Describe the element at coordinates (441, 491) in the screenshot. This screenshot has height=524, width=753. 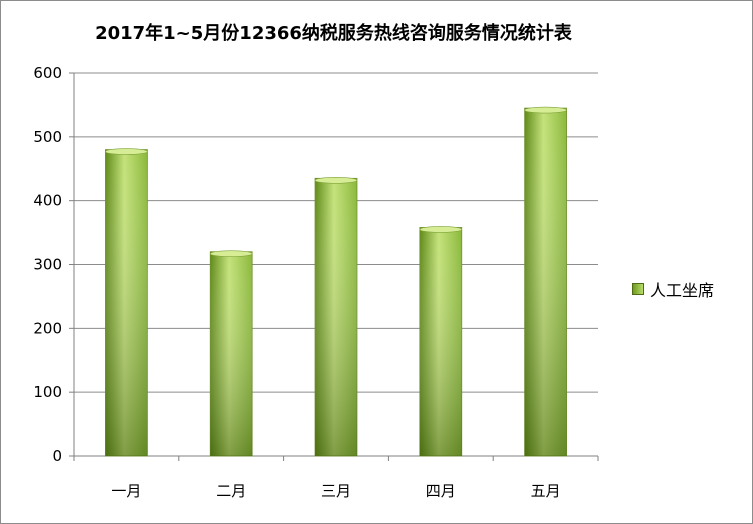
I see `x-tick-label: 四月` at that location.